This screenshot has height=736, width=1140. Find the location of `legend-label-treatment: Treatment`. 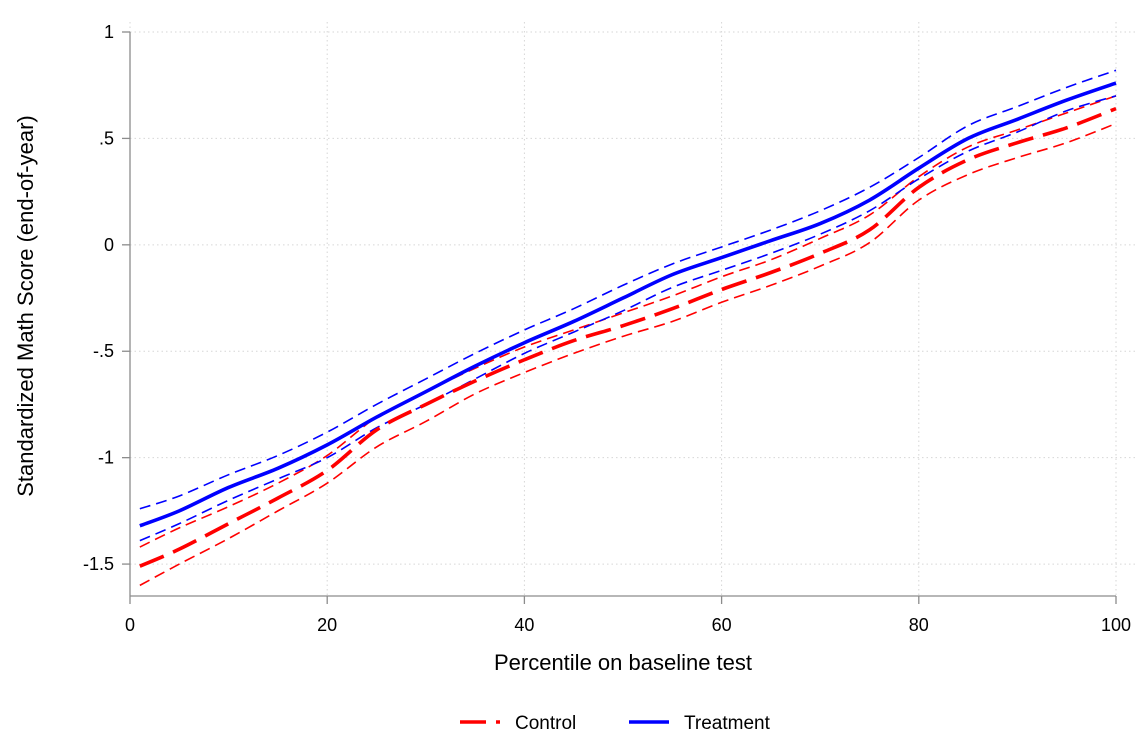

legend-label-treatment: Treatment is located at coordinates (727, 723).